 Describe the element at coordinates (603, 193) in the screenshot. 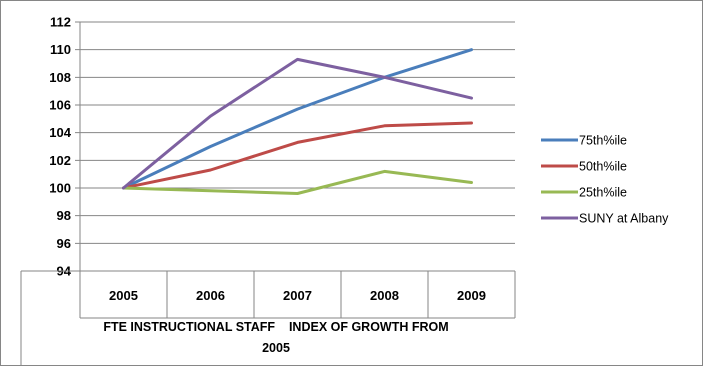

I see `legend-label: 25th%ile` at that location.